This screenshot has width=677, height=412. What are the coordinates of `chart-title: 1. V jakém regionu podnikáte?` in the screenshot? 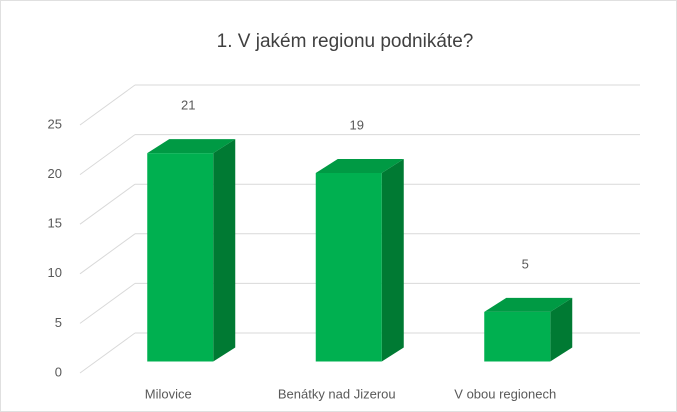 It's located at (345, 41).